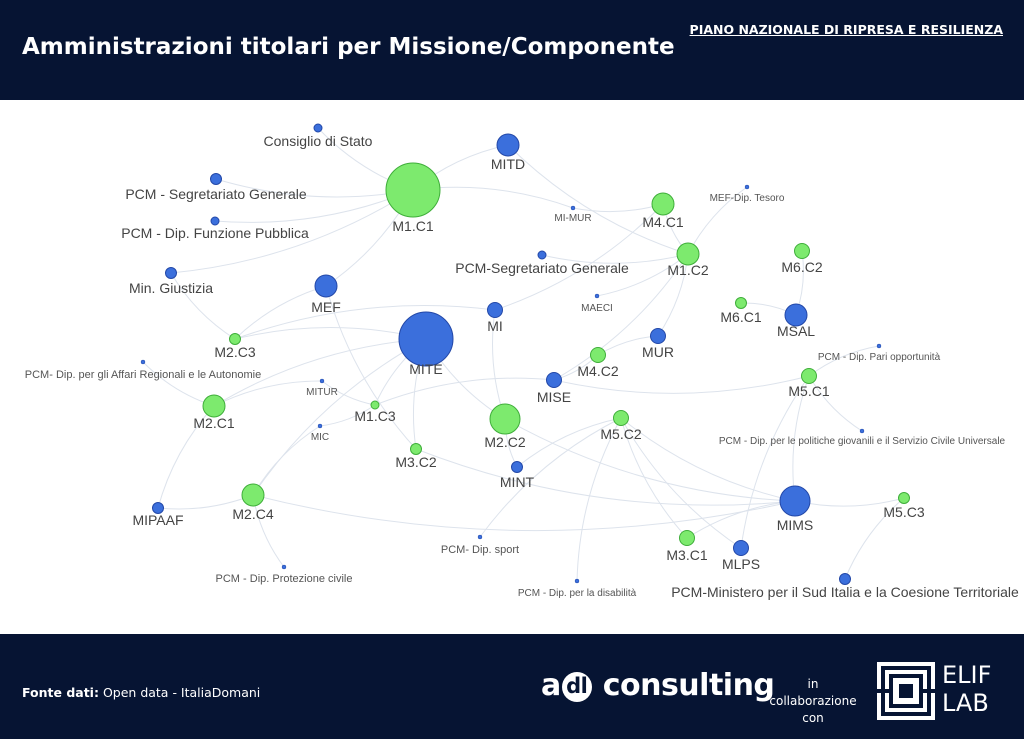  What do you see at coordinates (425, 369) in the screenshot?
I see `node-label: MITE` at bounding box center [425, 369].